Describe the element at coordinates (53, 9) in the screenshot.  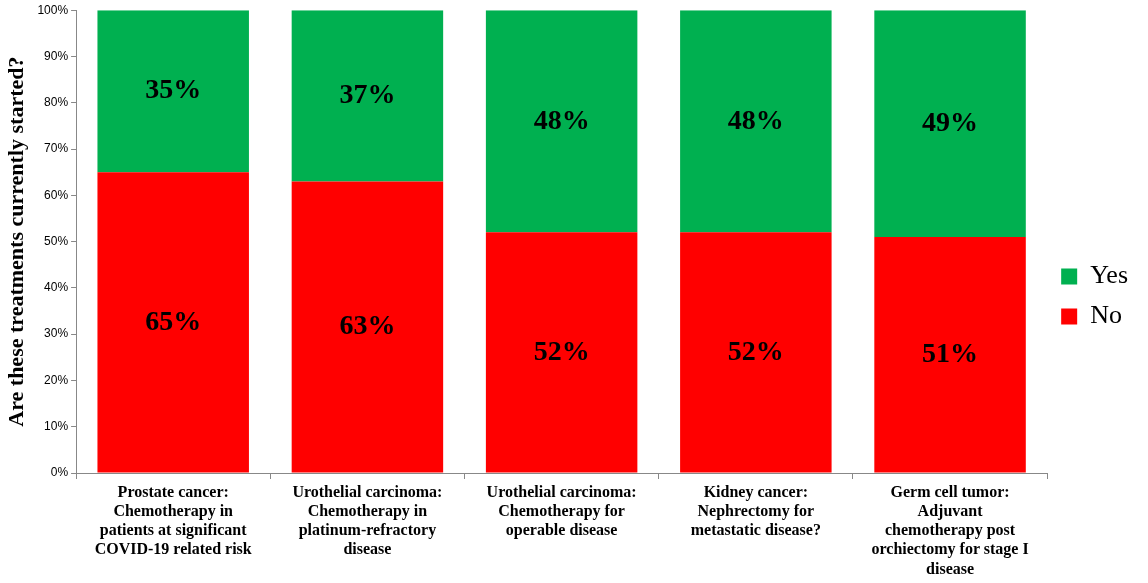
I see `y-tick-label: 100%` at that location.